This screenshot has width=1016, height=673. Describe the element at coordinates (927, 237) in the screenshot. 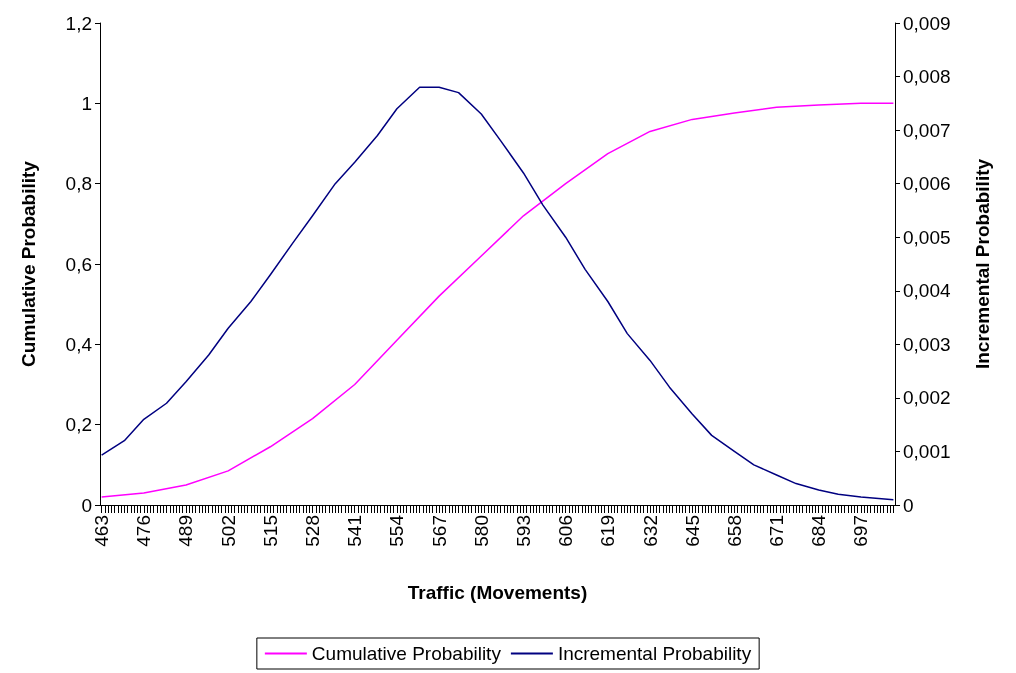

I see `y2-tick-label: 0,005` at that location.